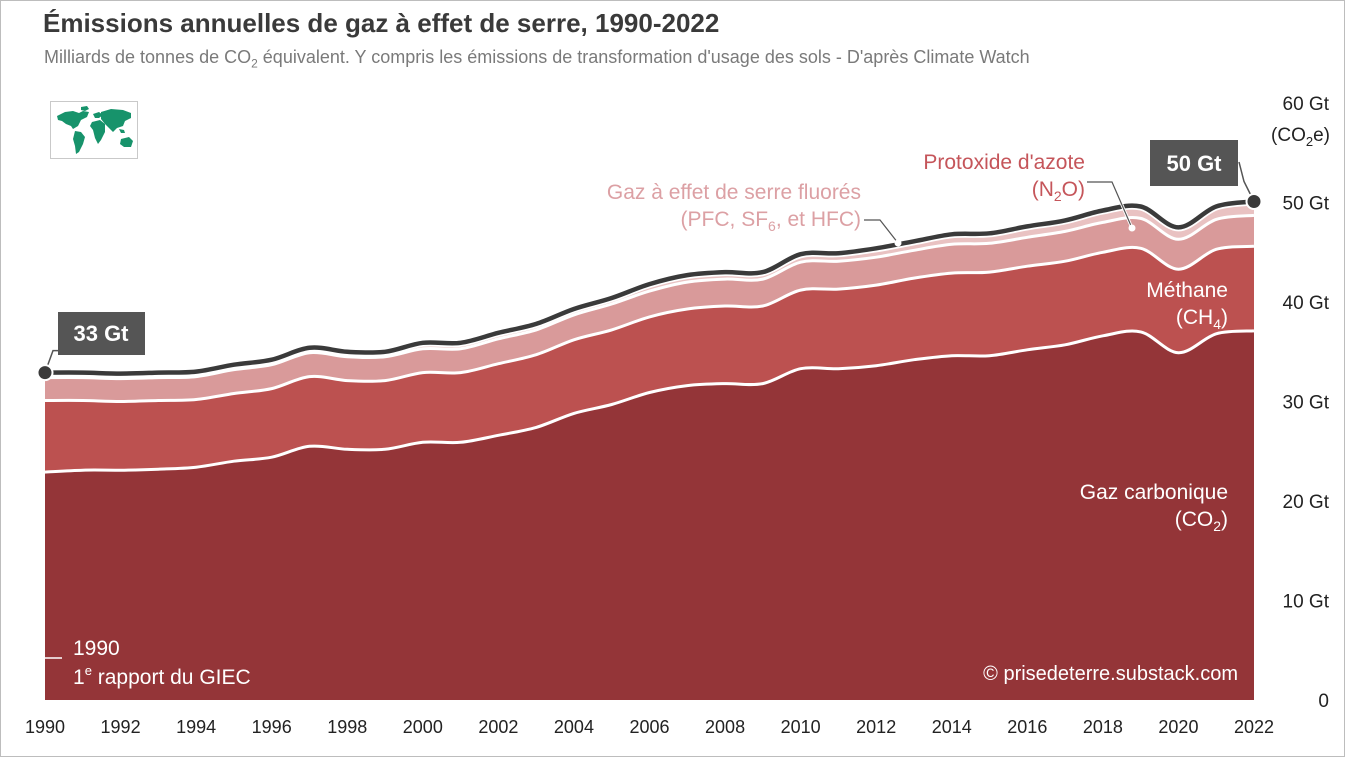 The image size is (1345, 757). What do you see at coordinates (1027, 727) in the screenshot?
I see `x-tick-label: 2016` at bounding box center [1027, 727].